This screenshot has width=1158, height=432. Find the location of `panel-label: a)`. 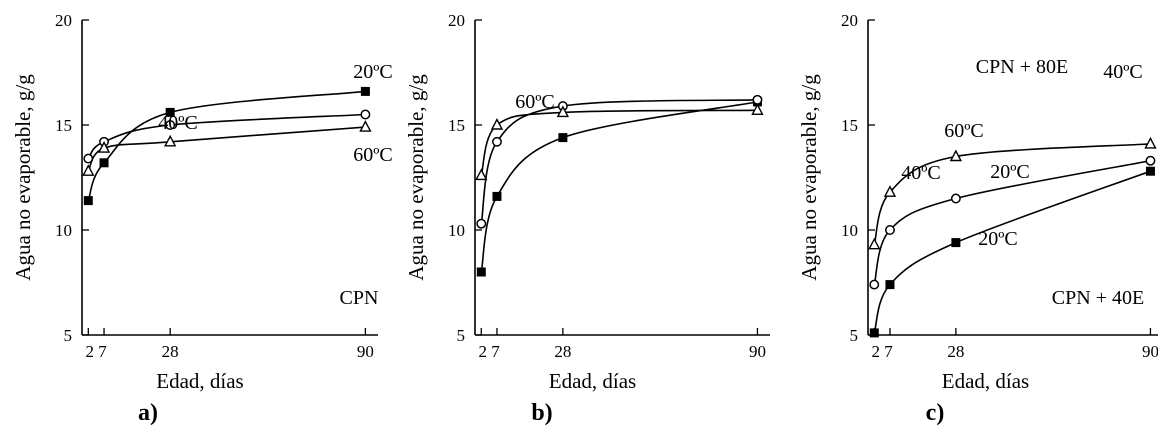

panel-label: a) is located at coordinates (148, 413).